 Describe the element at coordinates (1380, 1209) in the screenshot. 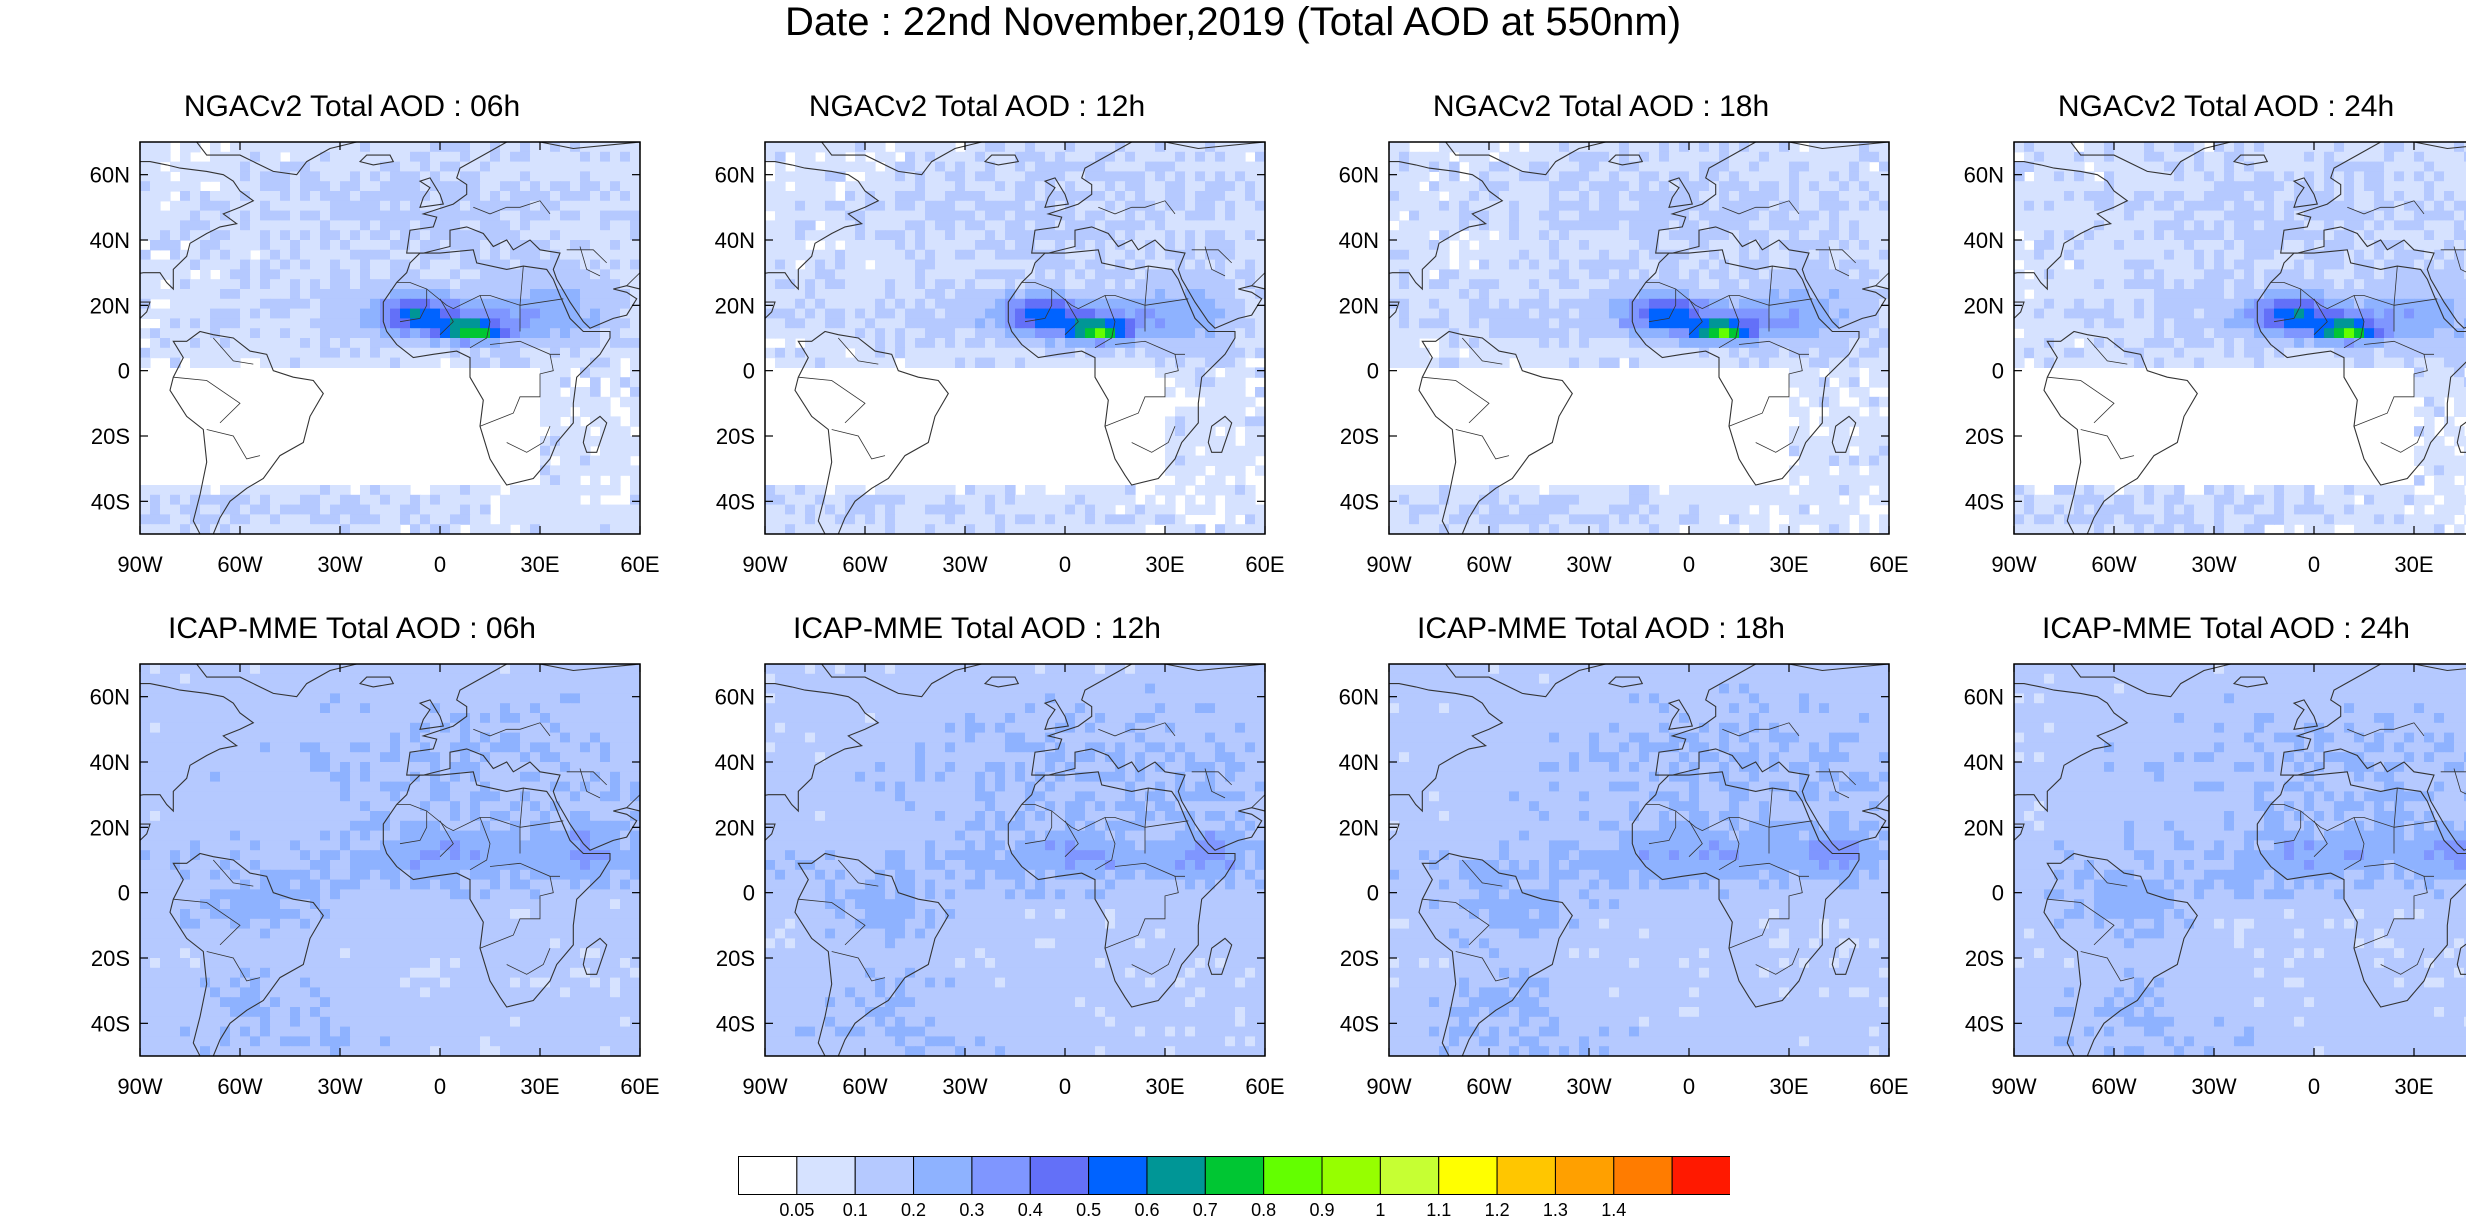

I see `colorbar-label: 1` at that location.